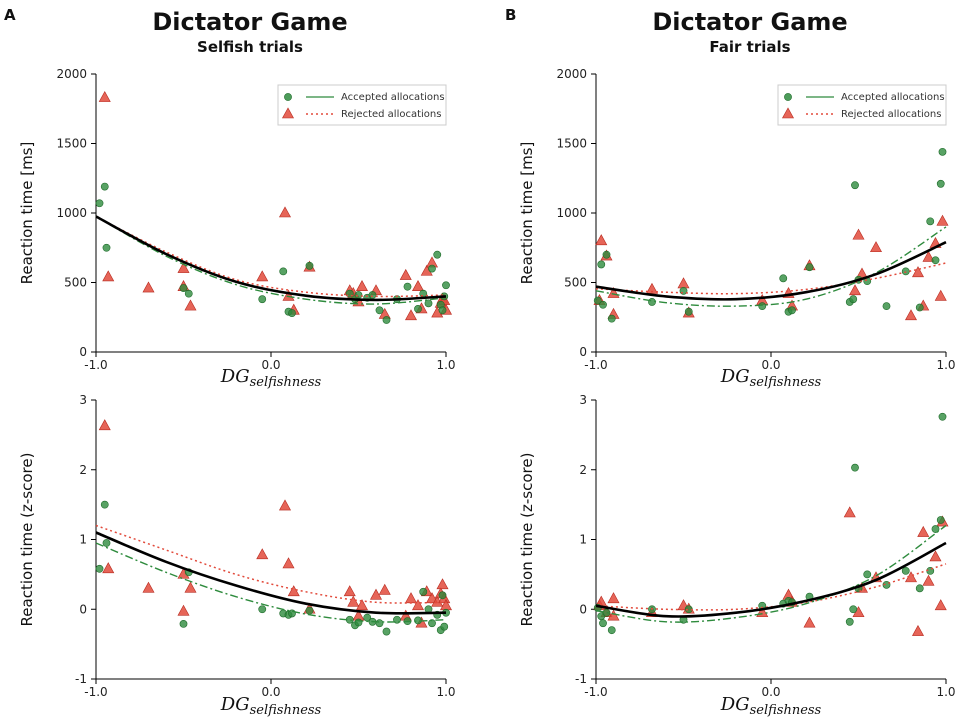 This screenshot has width=957, height=717. What do you see at coordinates (749, 22) in the screenshot?
I see `chart-title-b: Dictator Game` at bounding box center [749, 22].